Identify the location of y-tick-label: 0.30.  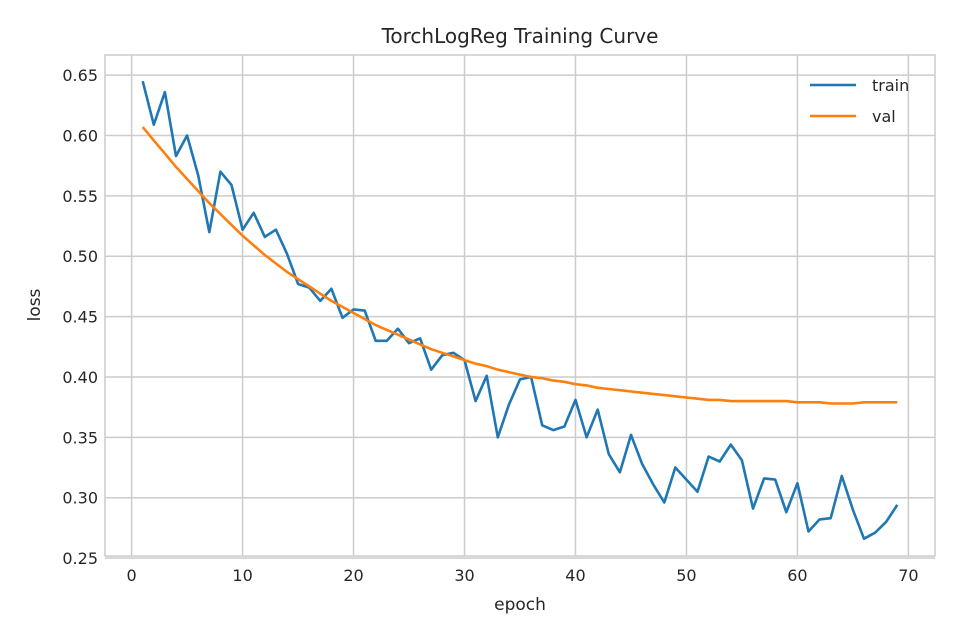
(80, 498).